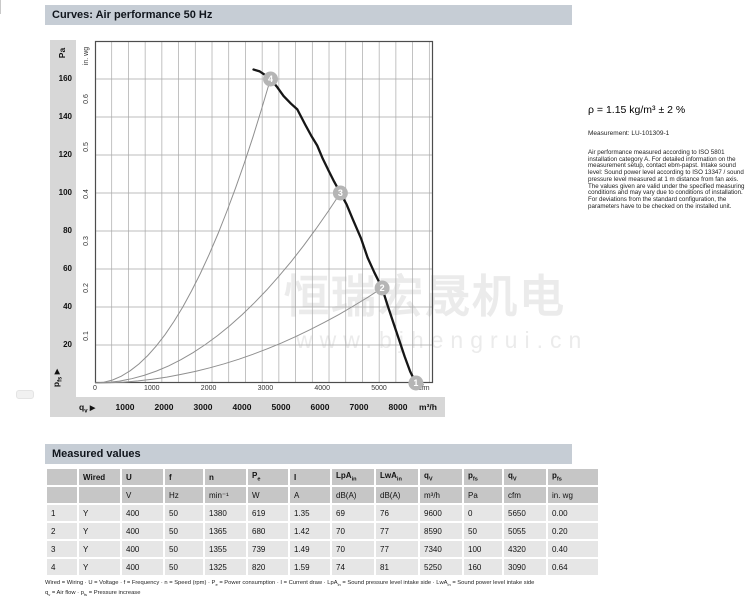 This screenshot has height=603, width=750. What do you see at coordinates (62, 513) in the screenshot?
I see `table-cell: 1` at bounding box center [62, 513].